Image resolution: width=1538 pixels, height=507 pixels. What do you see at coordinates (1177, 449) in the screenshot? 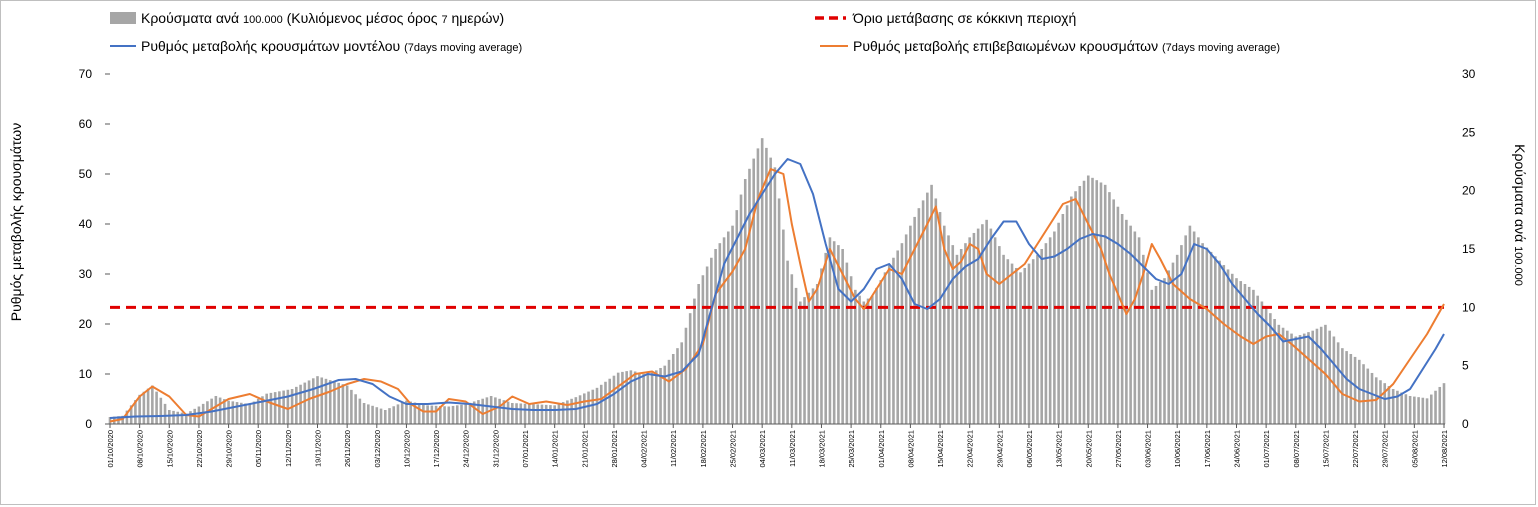
I see `x-tick-label: 10/06/2021` at bounding box center [1177, 449].